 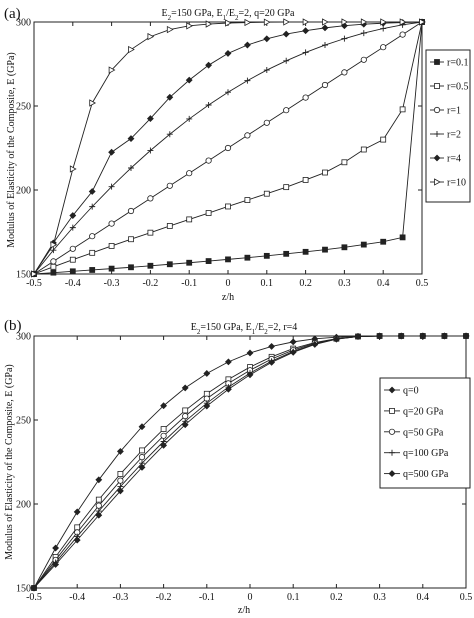 I want to click on x-tick-label-b: 0.5, so click(x=466, y=597).